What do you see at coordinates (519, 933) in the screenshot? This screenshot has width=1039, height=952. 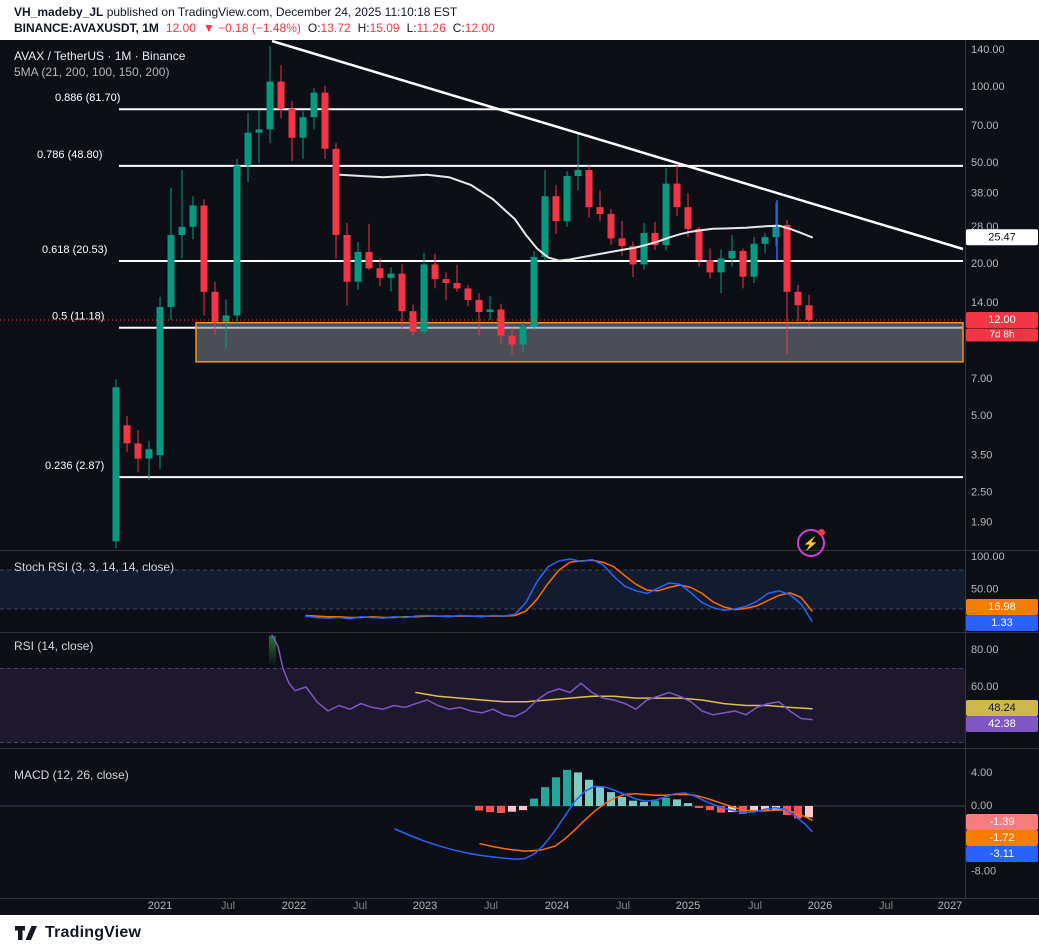 I see `snapshot-footer: TradingView` at bounding box center [519, 933].